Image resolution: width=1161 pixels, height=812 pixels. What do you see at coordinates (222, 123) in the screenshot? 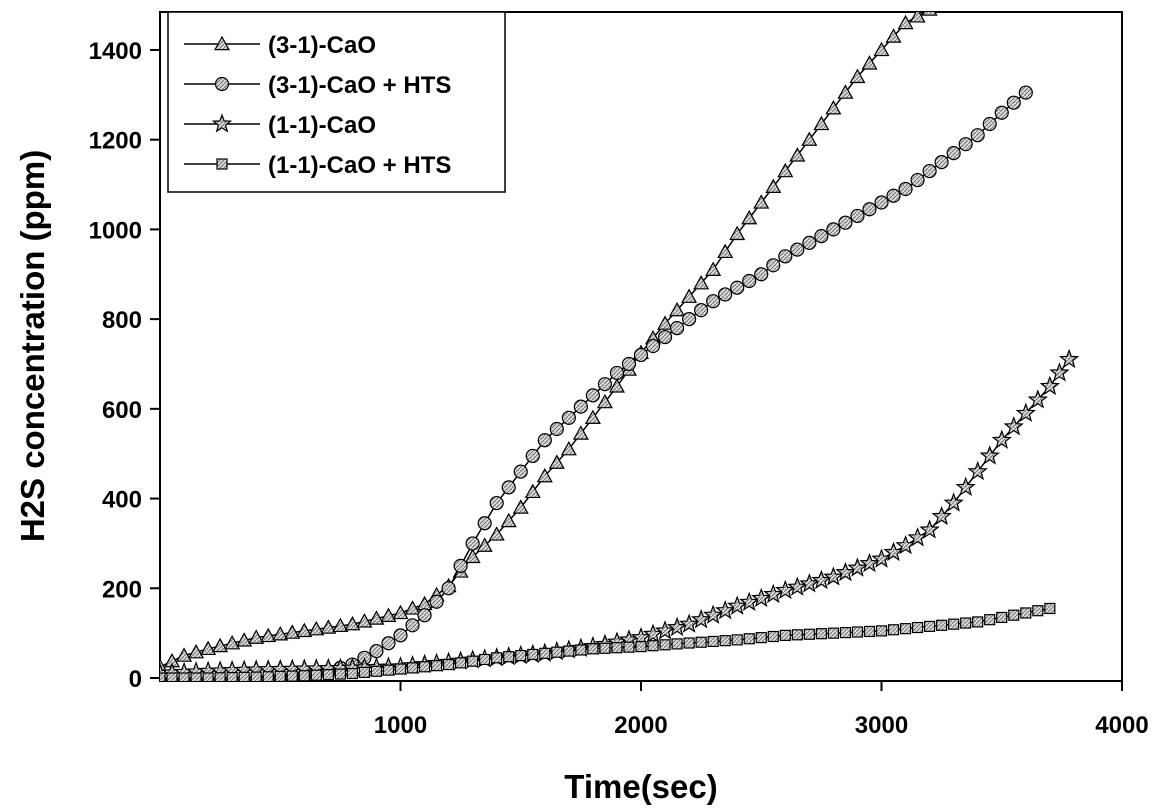
I see `legend-marker` at bounding box center [222, 123].